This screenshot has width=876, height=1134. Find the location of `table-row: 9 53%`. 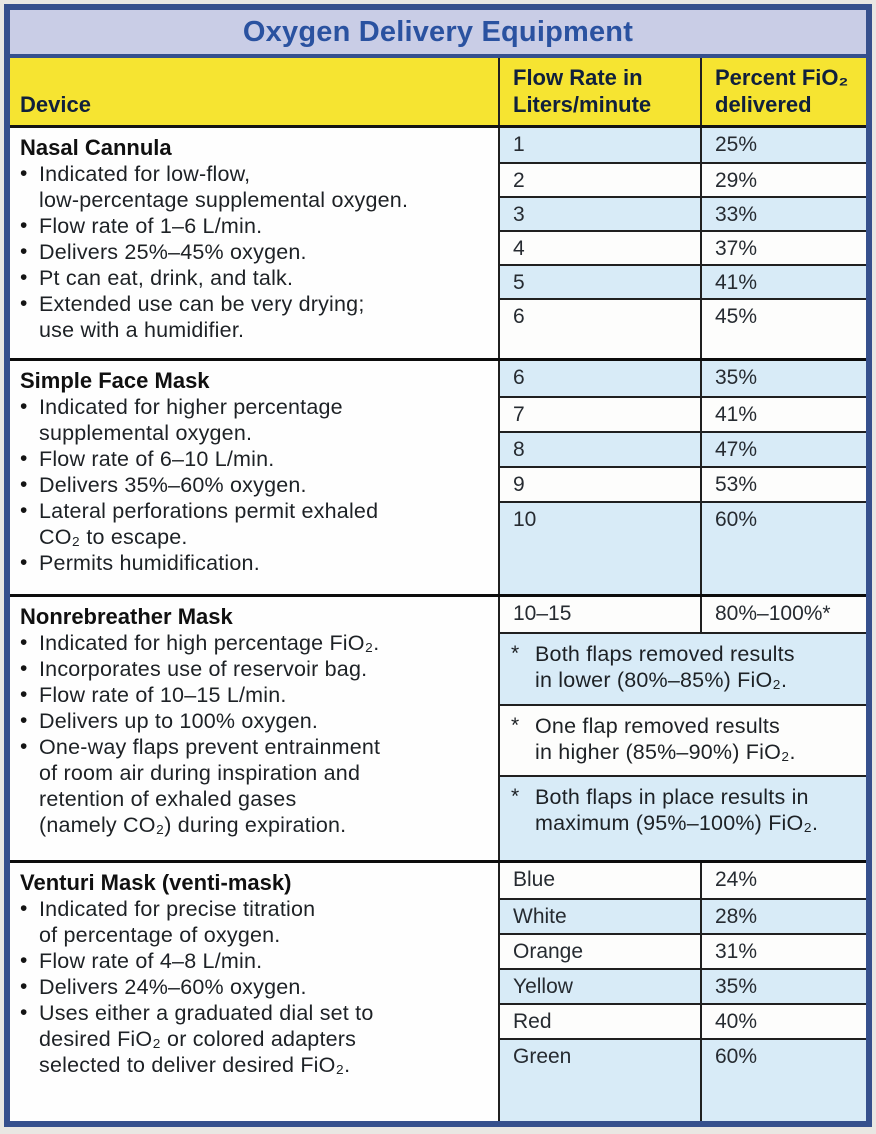

table-row: 9 53% is located at coordinates (683, 483).